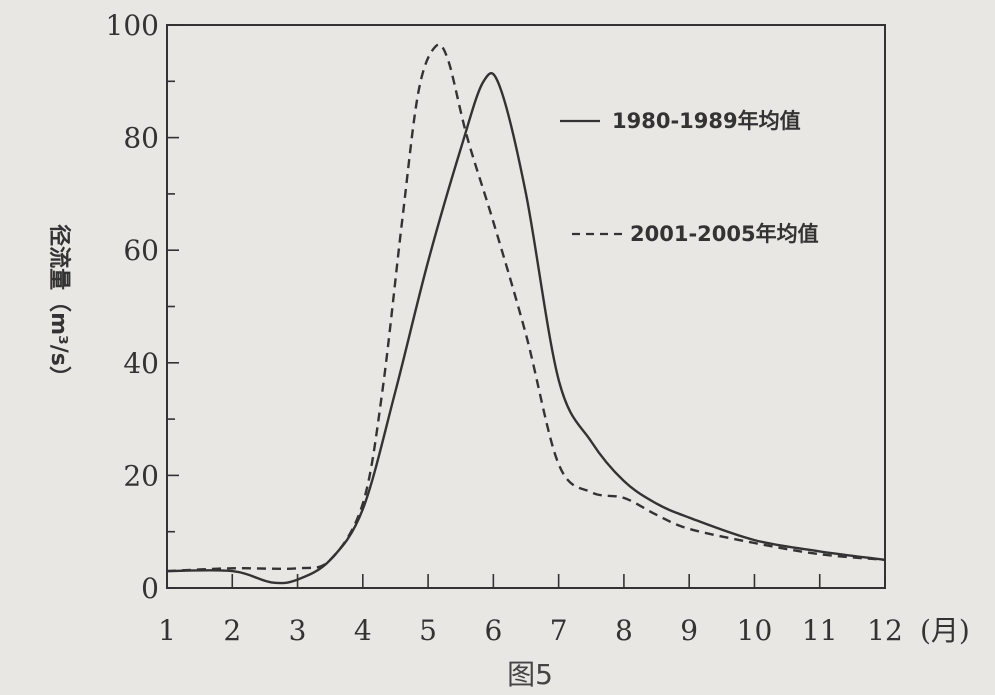  Describe the element at coordinates (59, 306) in the screenshot. I see `y-axis-label: 径流量（m³/s）` at that location.